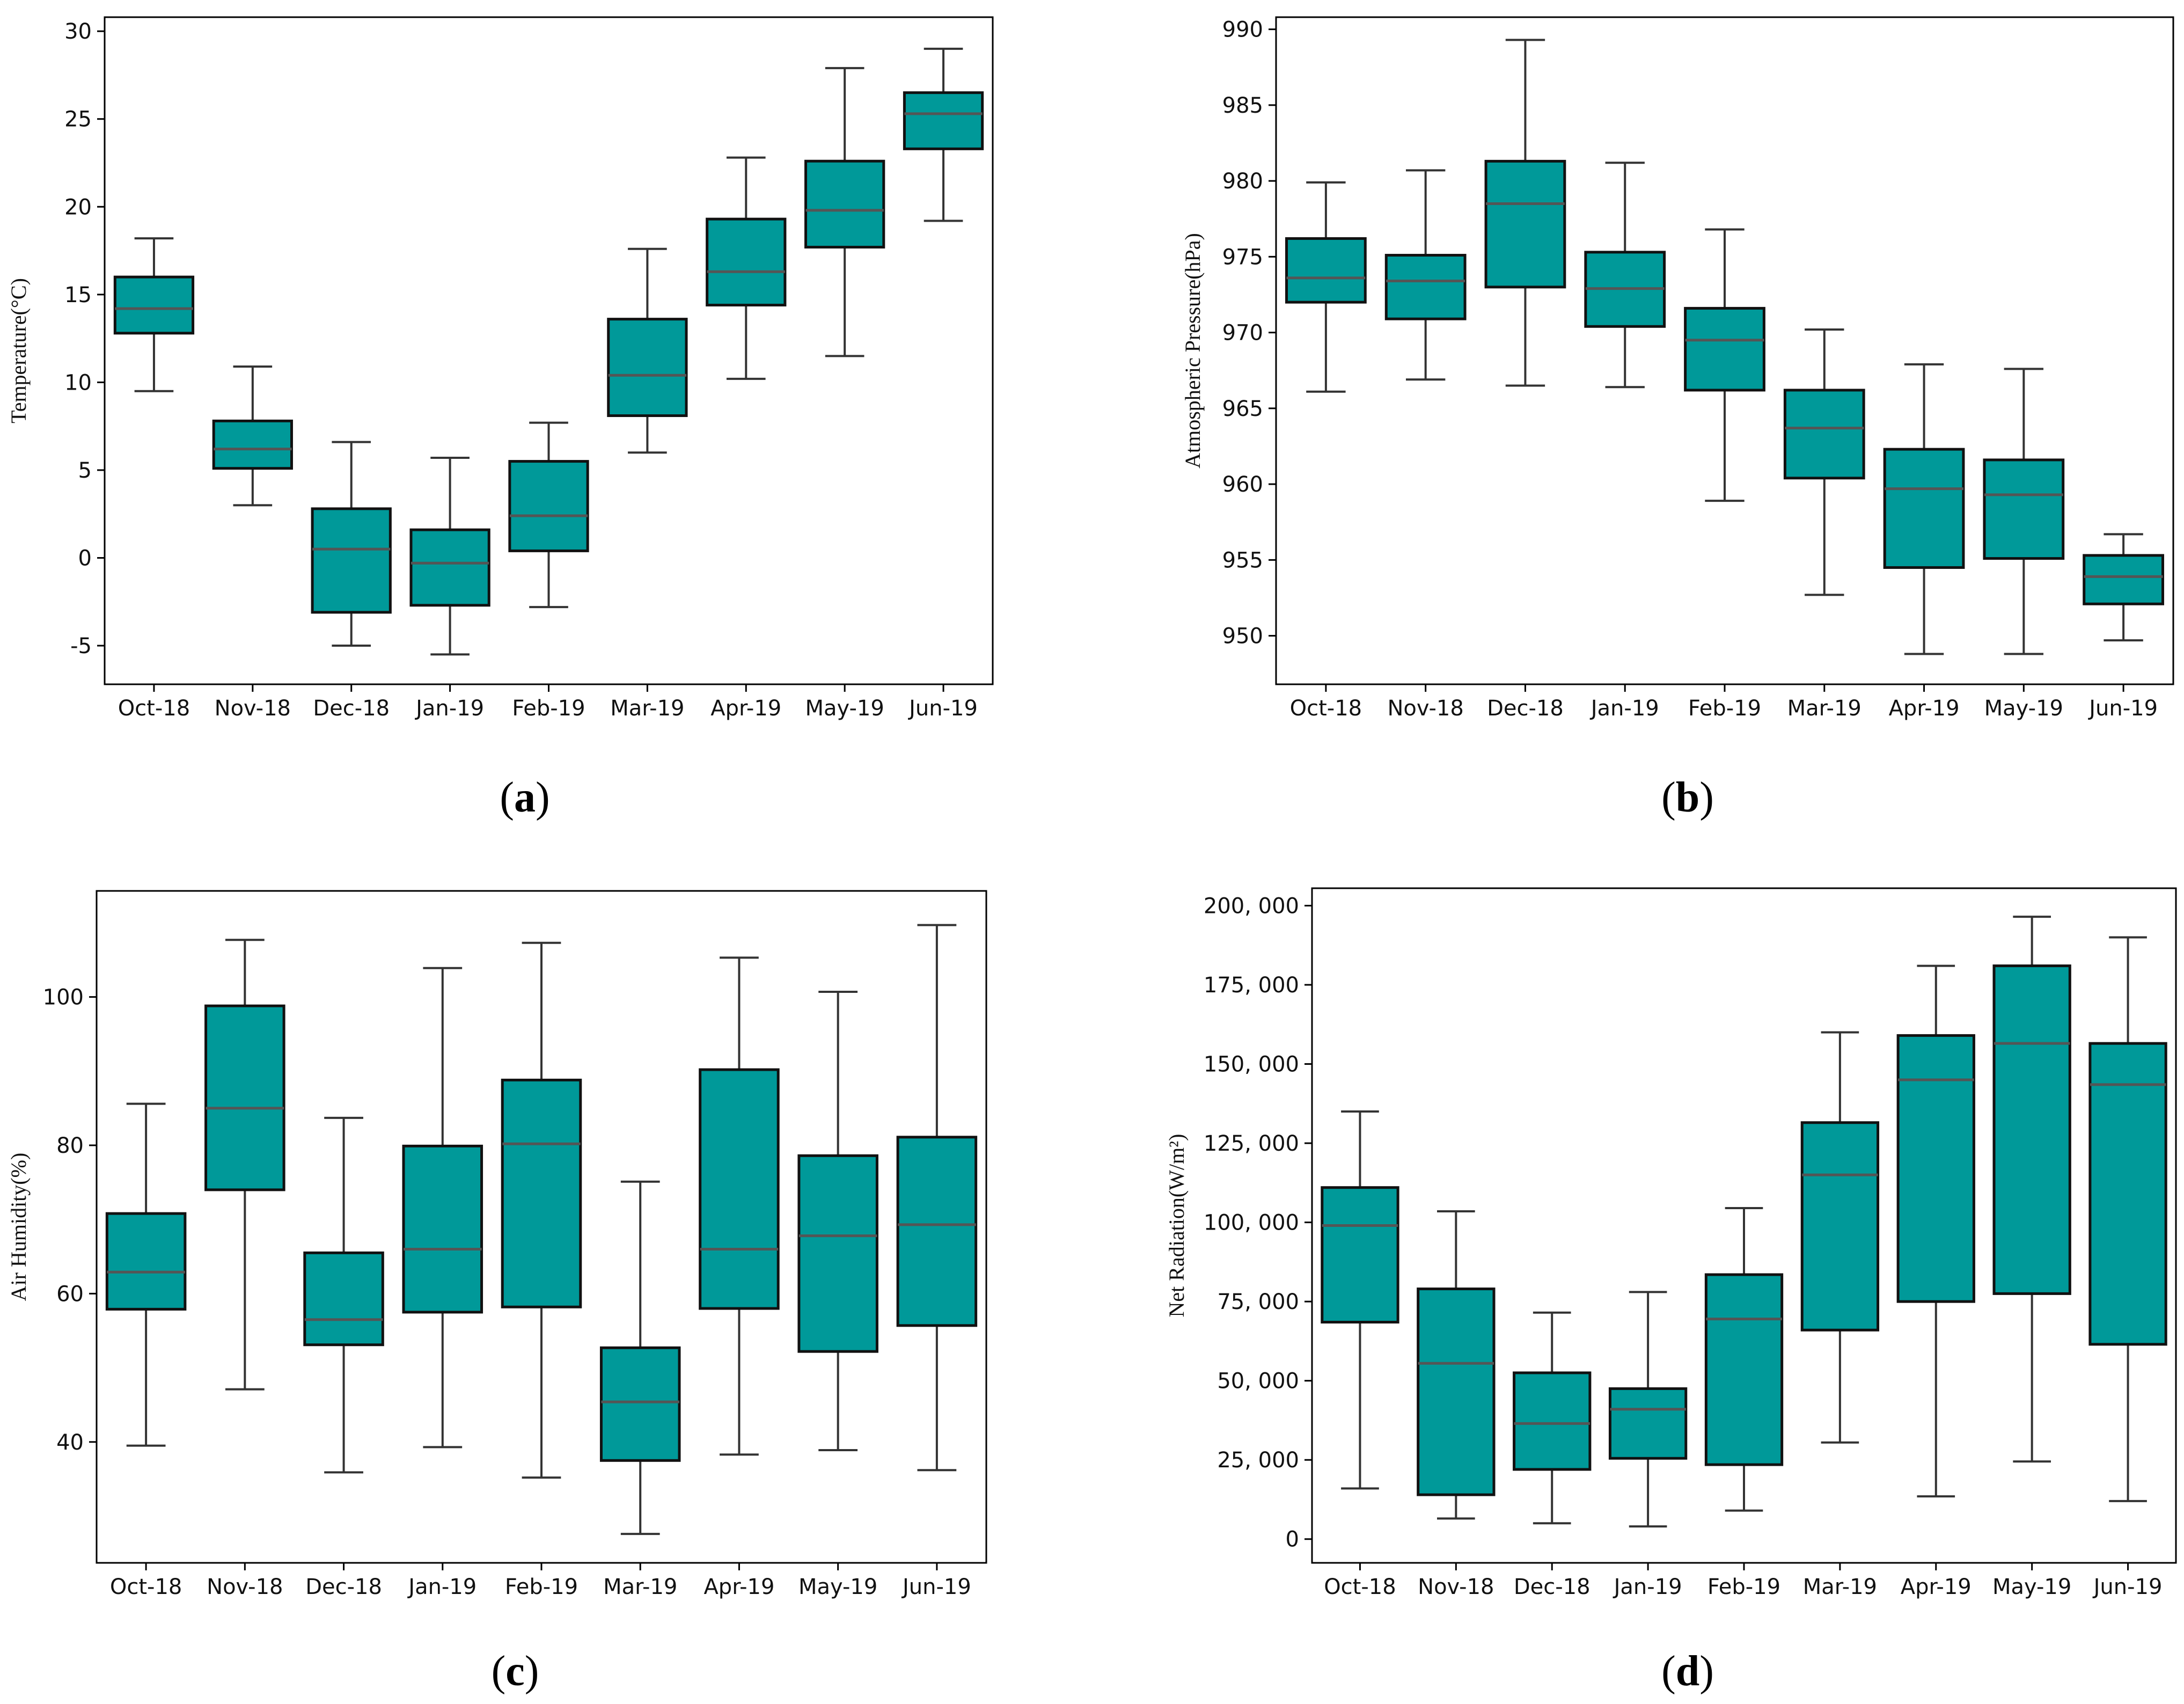  I want to click on y-axis-title: Net Radiation(W/m²), so click(1176, 1226).